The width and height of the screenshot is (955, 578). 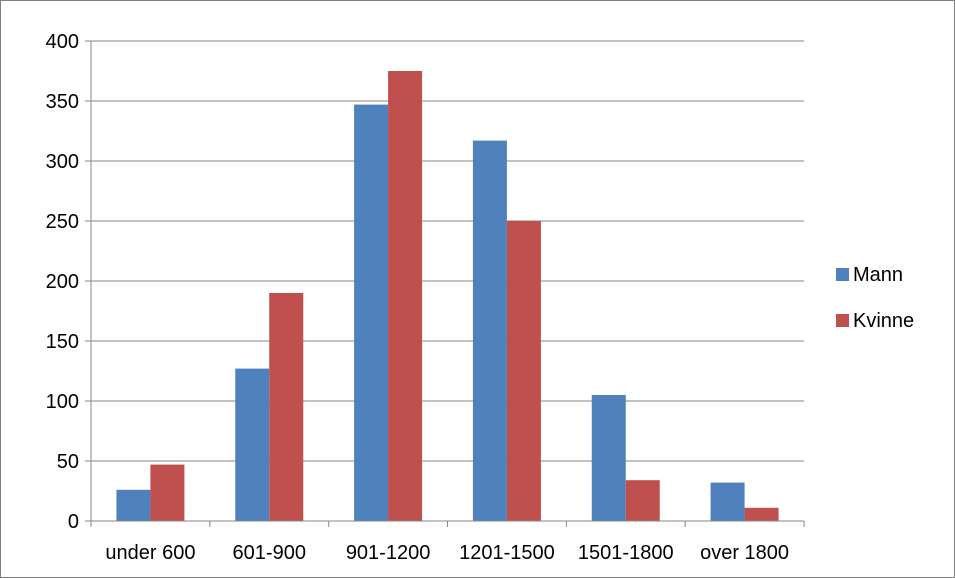 I want to click on legend-label-mann: Mann, so click(x=878, y=275).